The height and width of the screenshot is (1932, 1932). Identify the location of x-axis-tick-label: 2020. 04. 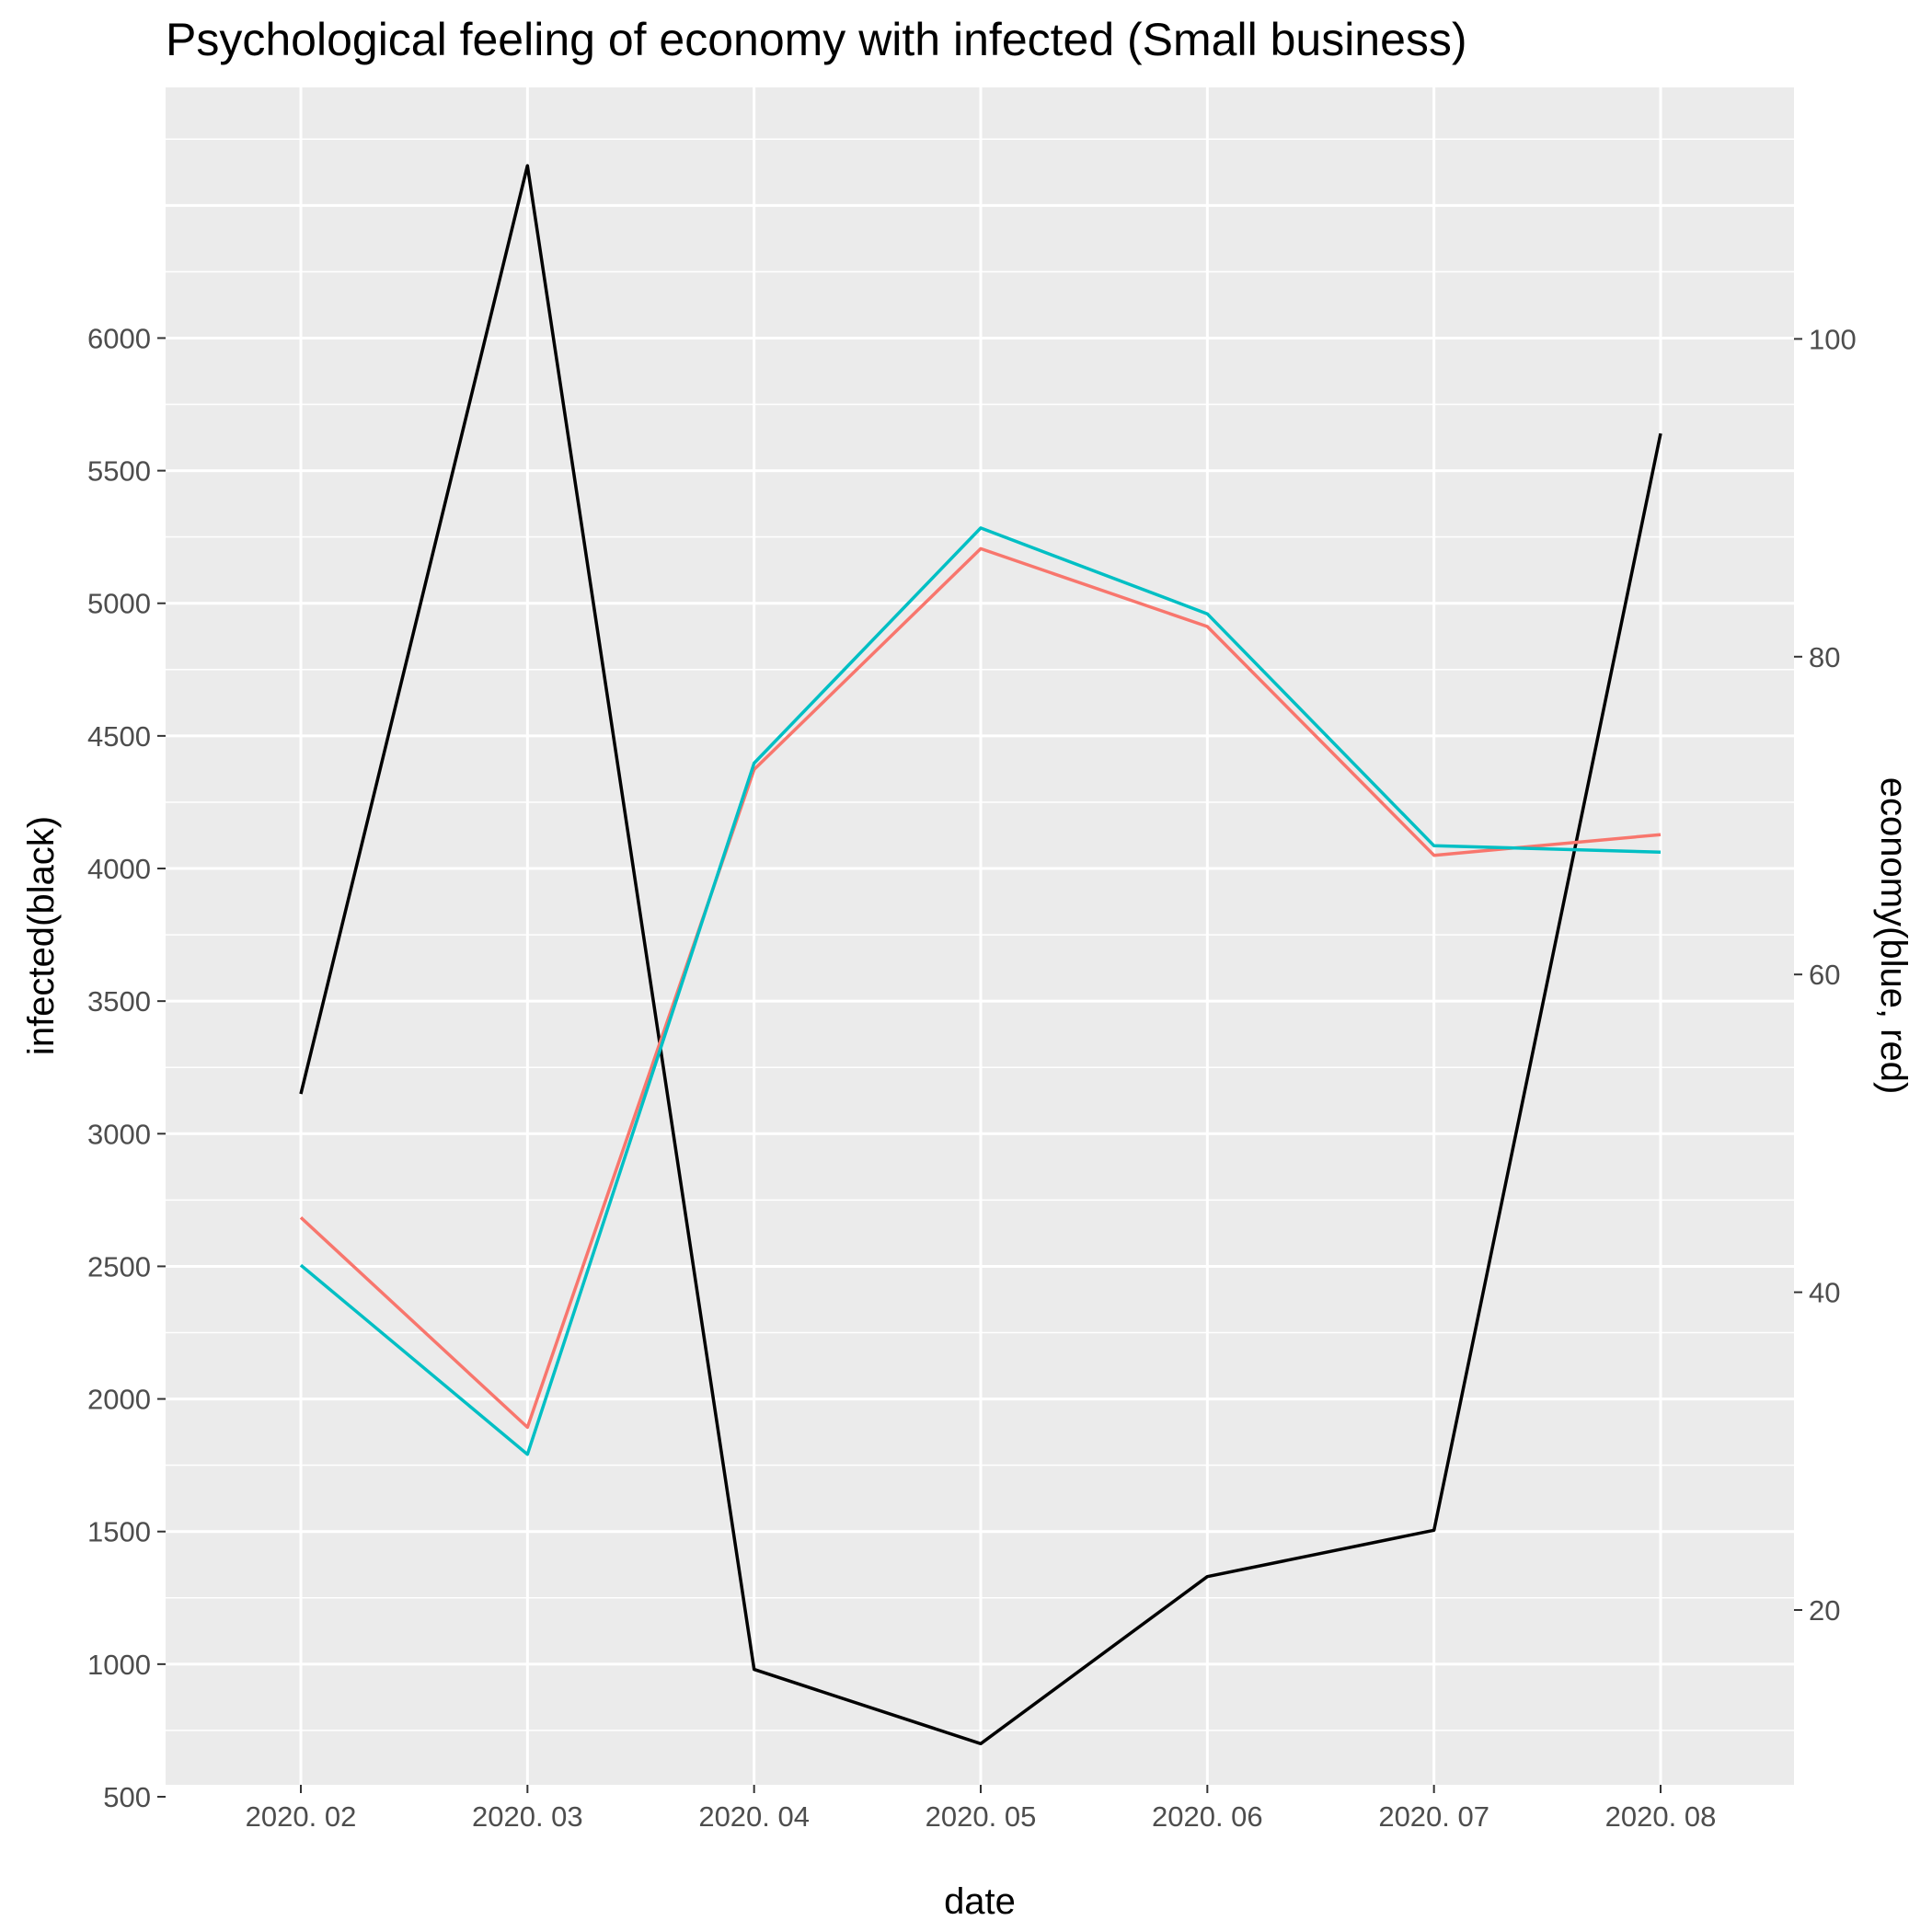
(754, 1816).